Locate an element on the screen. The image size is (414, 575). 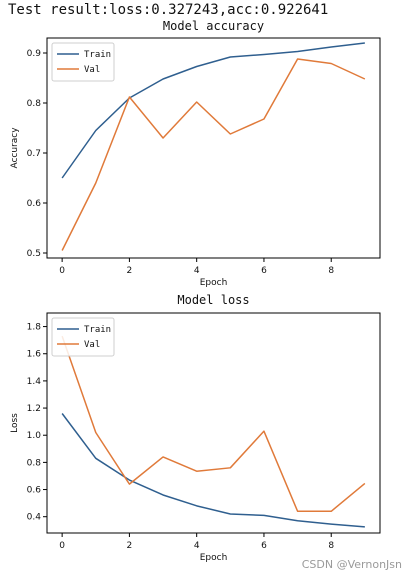
chart-2-ytick-label: 0.8 is located at coordinates (34, 463).